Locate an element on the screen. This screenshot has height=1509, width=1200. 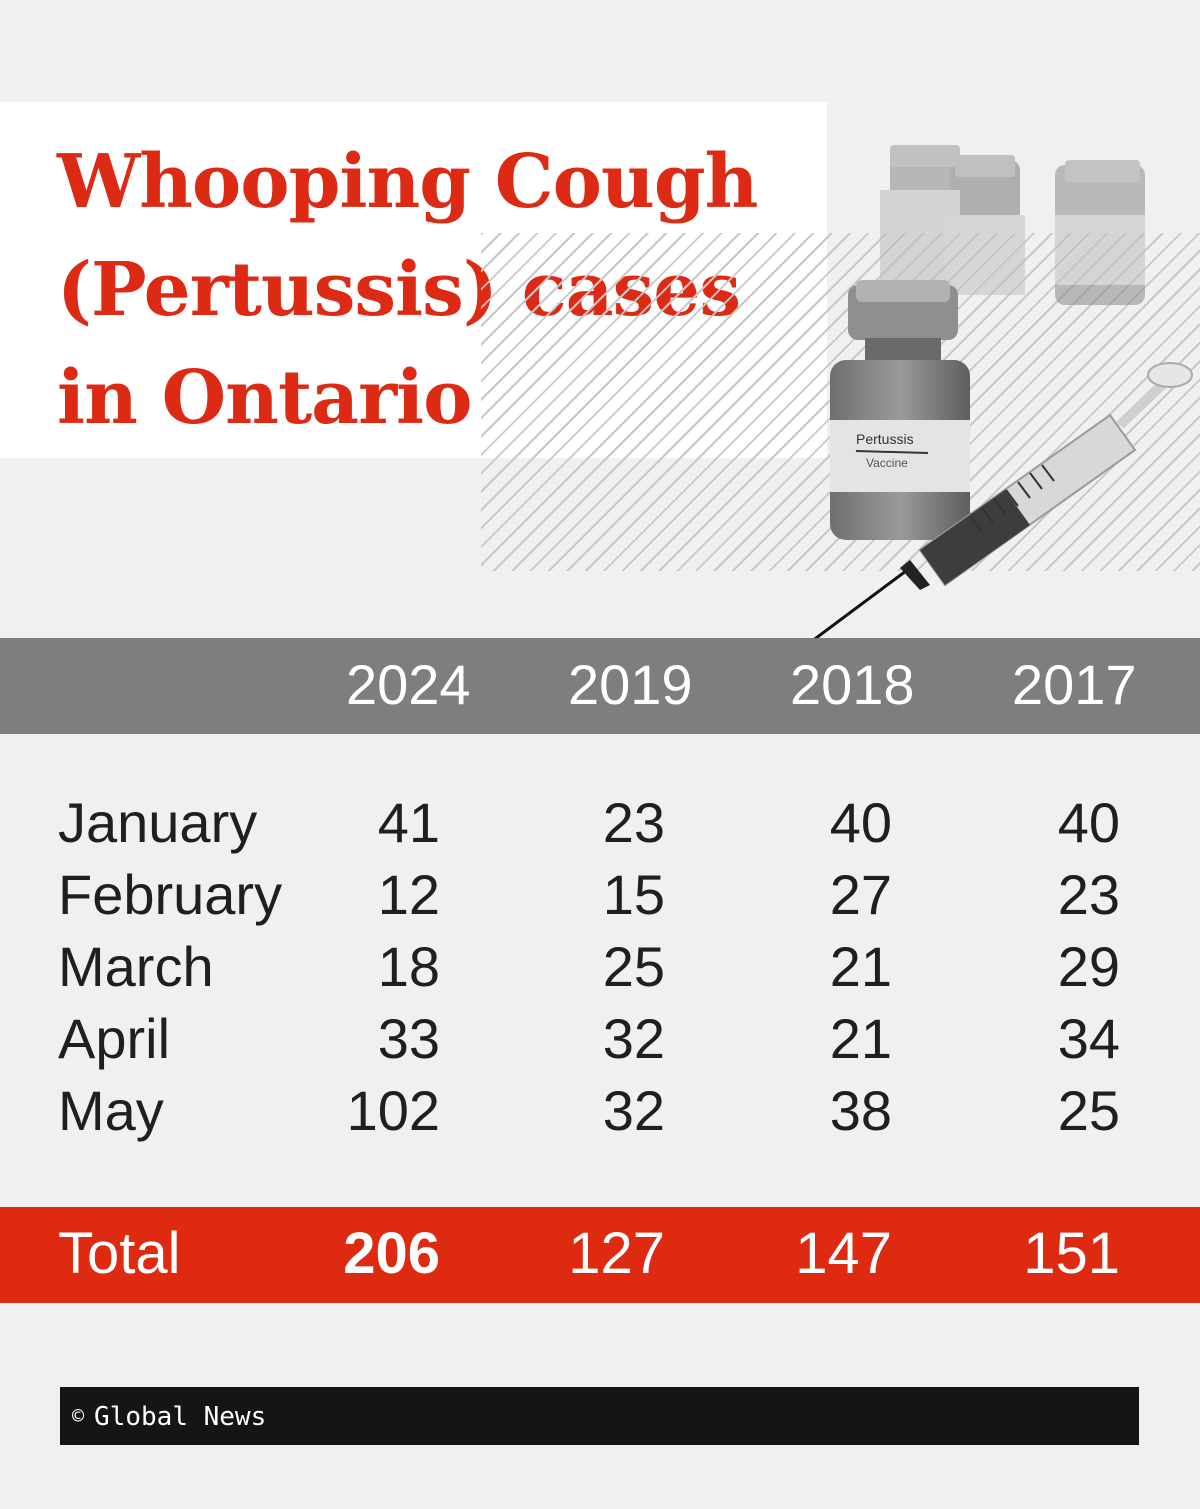
cell-january-2019: 23 is located at coordinates (633, 822).